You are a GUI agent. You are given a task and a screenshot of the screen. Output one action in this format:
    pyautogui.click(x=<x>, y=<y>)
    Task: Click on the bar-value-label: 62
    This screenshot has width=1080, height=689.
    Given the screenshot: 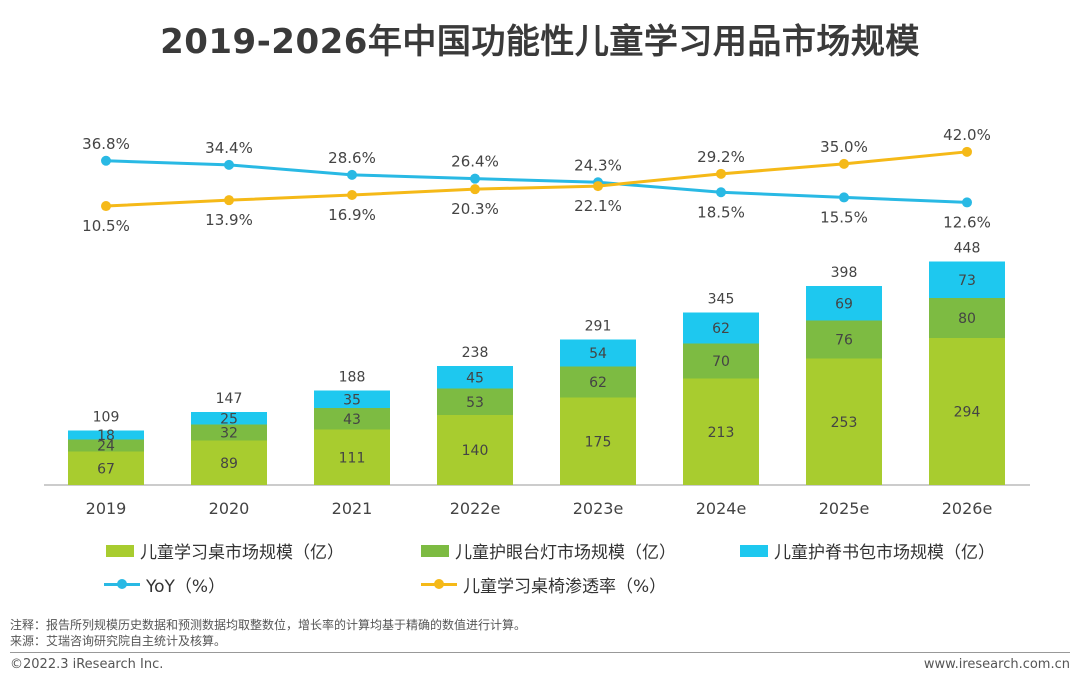 What is the action you would take?
    pyautogui.click(x=598, y=383)
    